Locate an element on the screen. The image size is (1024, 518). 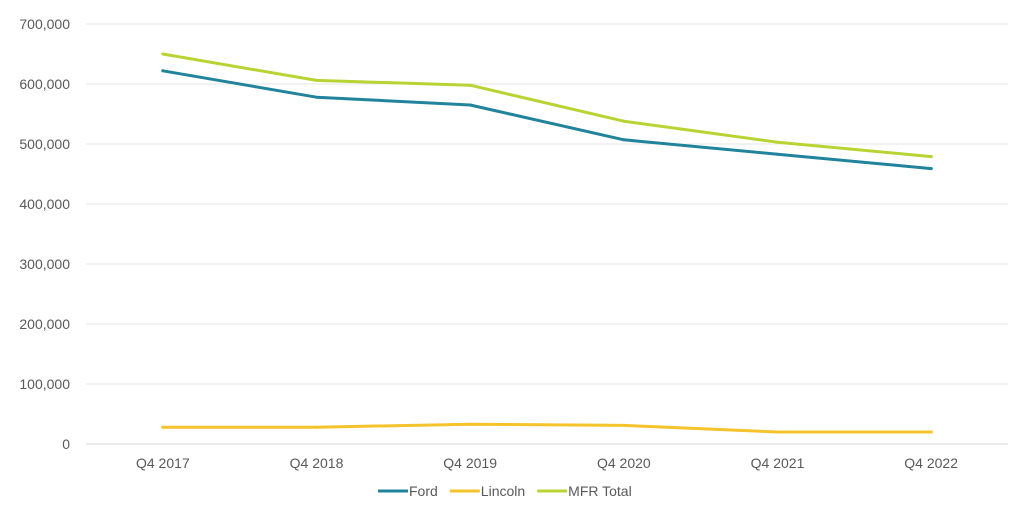
y-tick-label: 0 is located at coordinates (66, 444).